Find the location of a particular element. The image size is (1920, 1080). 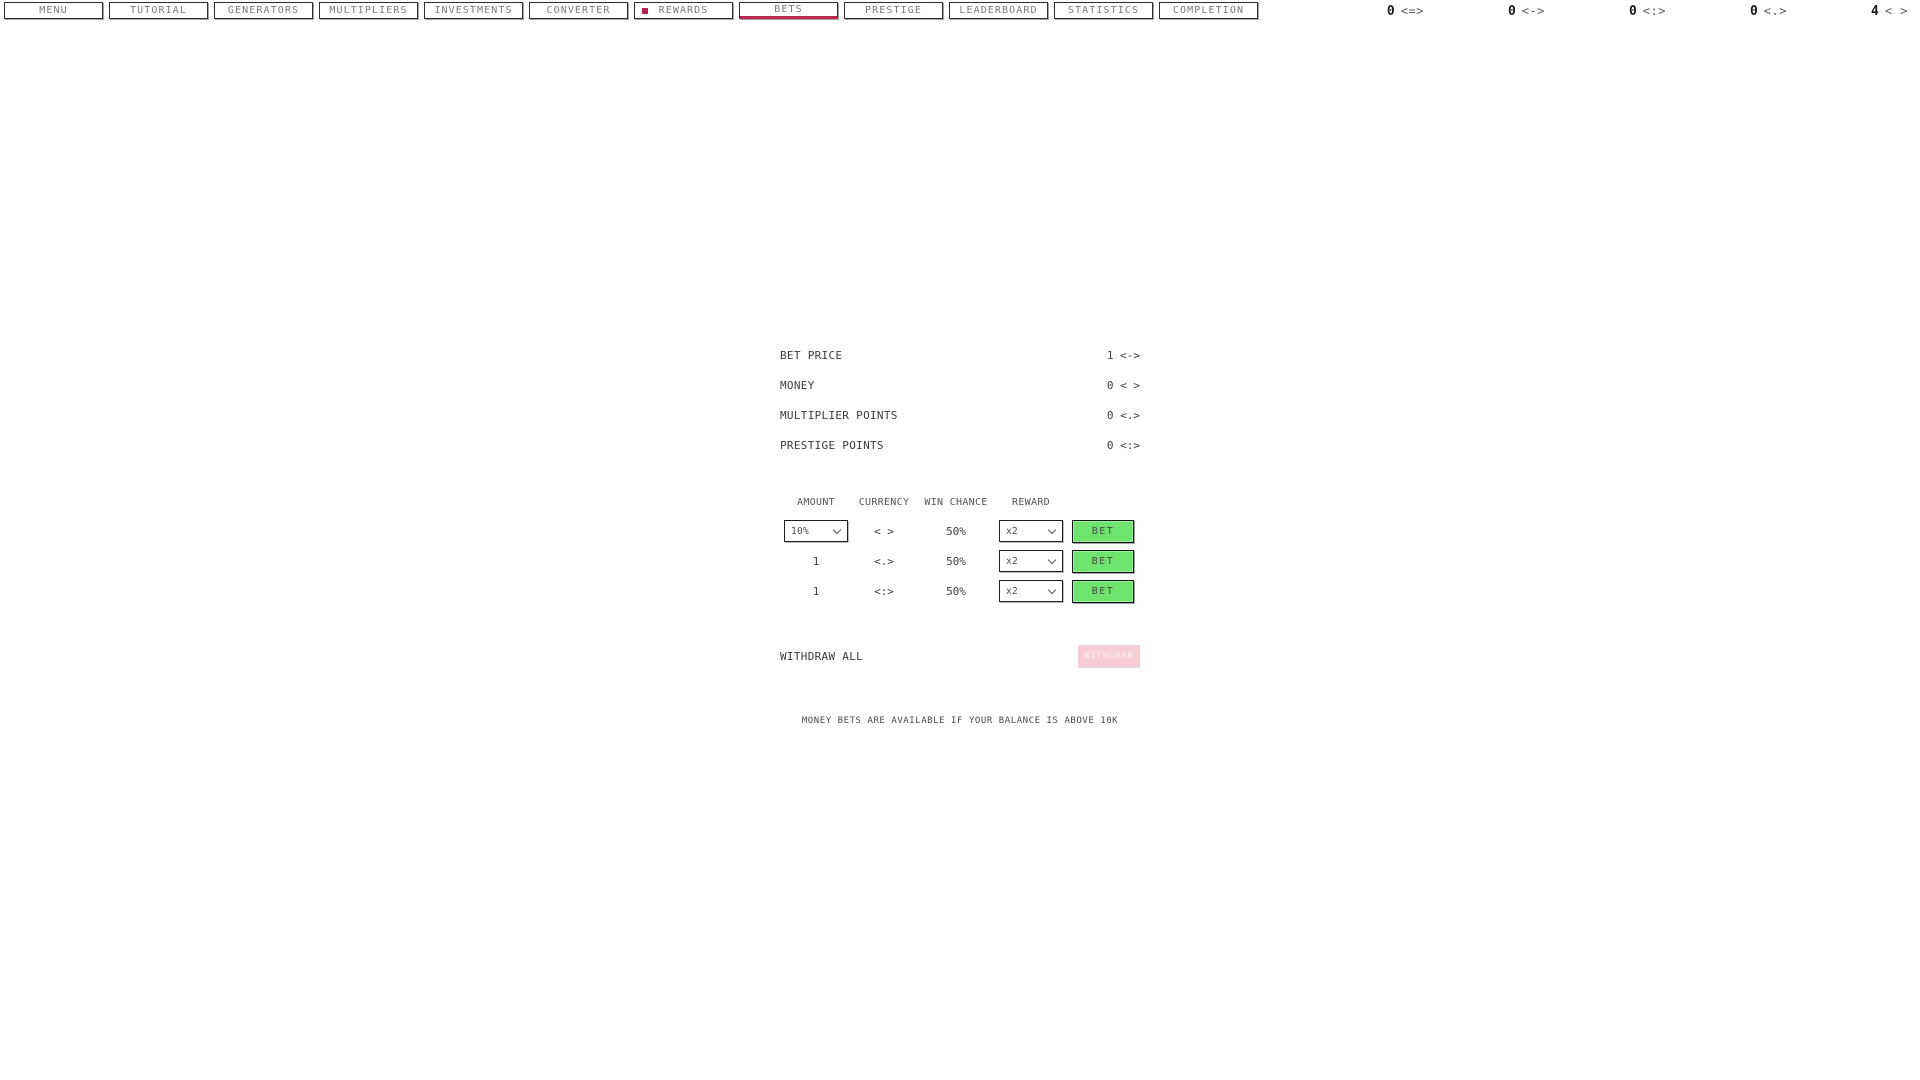

currency-counters: 0 <=> 0 <-> 0 <:> 0 <.> 4 < > is located at coordinates (1647, 11).